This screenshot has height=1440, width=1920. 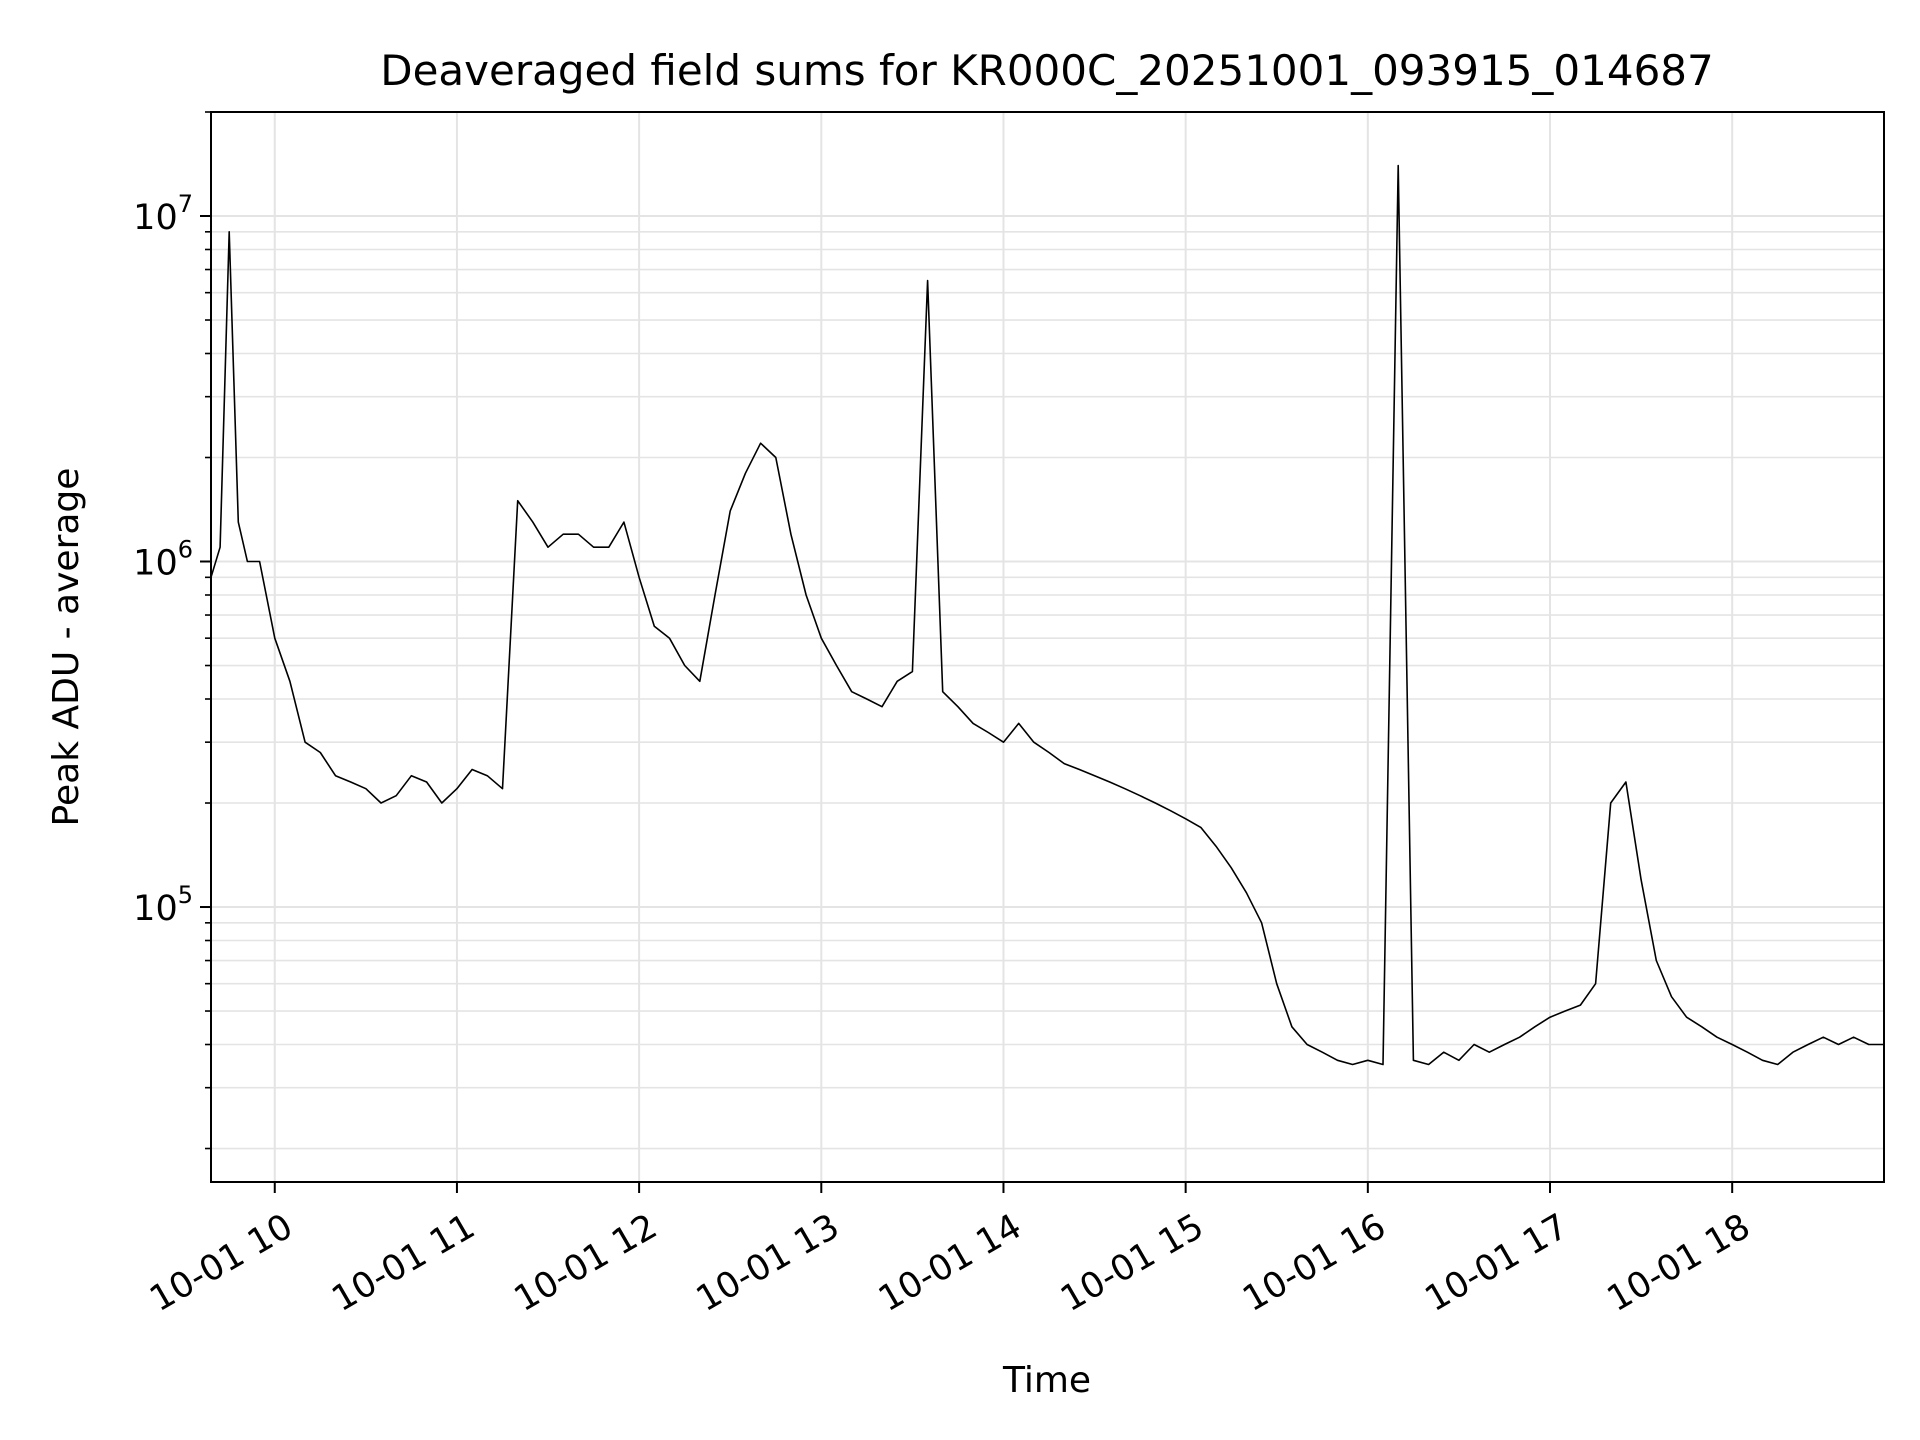 I want to click on y-axis-label: Peak ADU - average, so click(x=66, y=647).